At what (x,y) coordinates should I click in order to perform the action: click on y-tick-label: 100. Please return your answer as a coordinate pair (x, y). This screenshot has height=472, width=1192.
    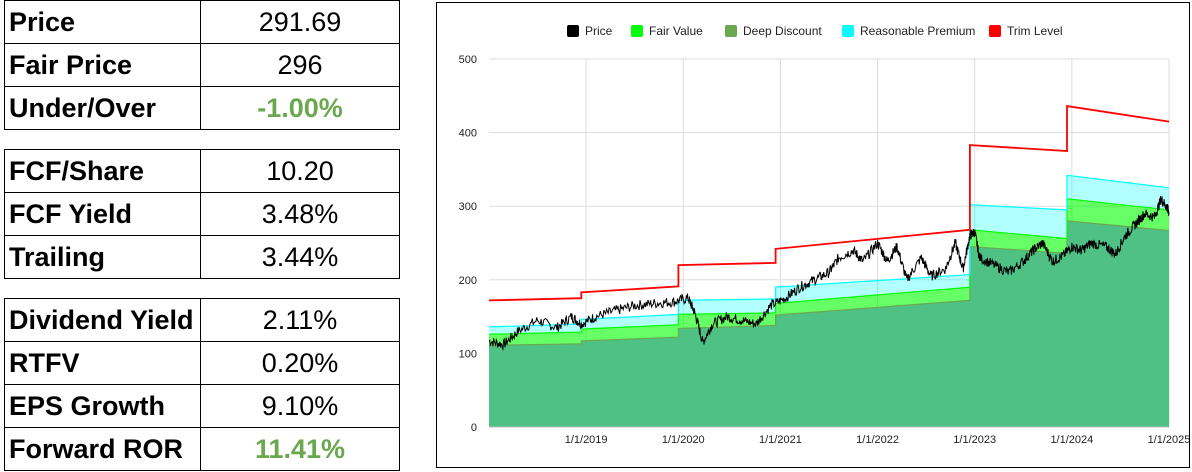
    Looking at the image, I should click on (468, 354).